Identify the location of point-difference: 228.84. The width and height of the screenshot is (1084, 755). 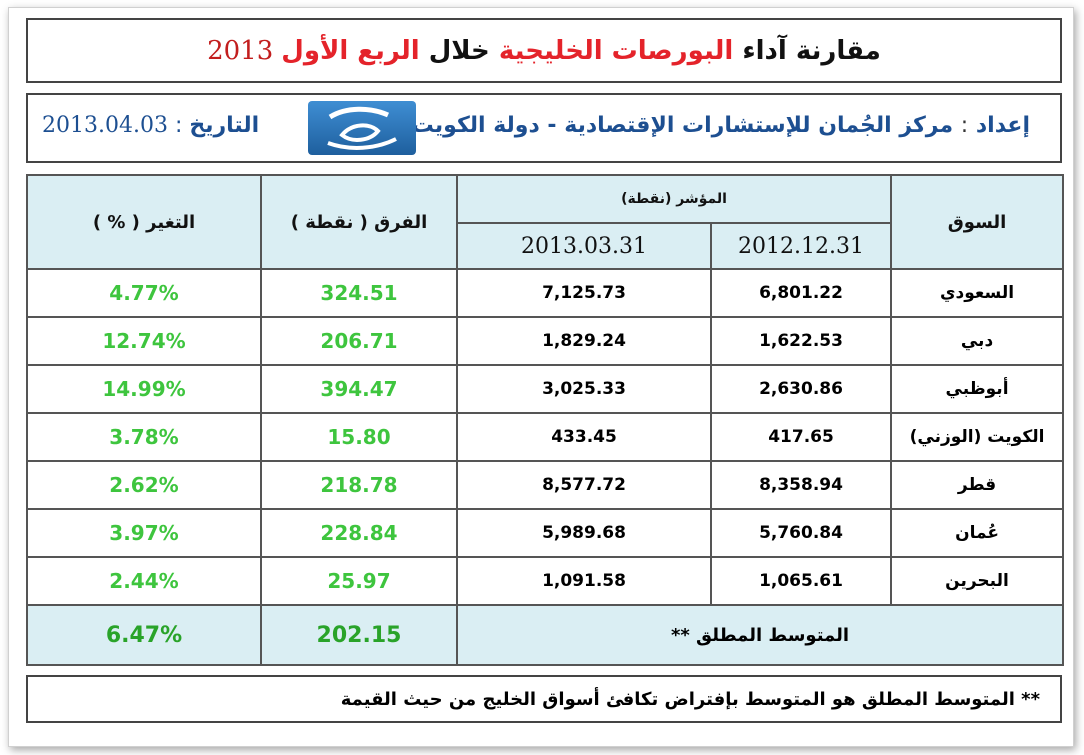
(359, 533).